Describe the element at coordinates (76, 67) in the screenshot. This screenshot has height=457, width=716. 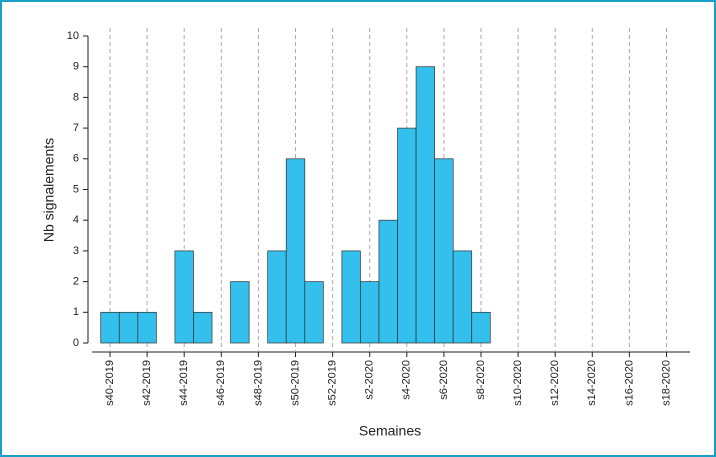
I see `y-tick-label: 9` at that location.